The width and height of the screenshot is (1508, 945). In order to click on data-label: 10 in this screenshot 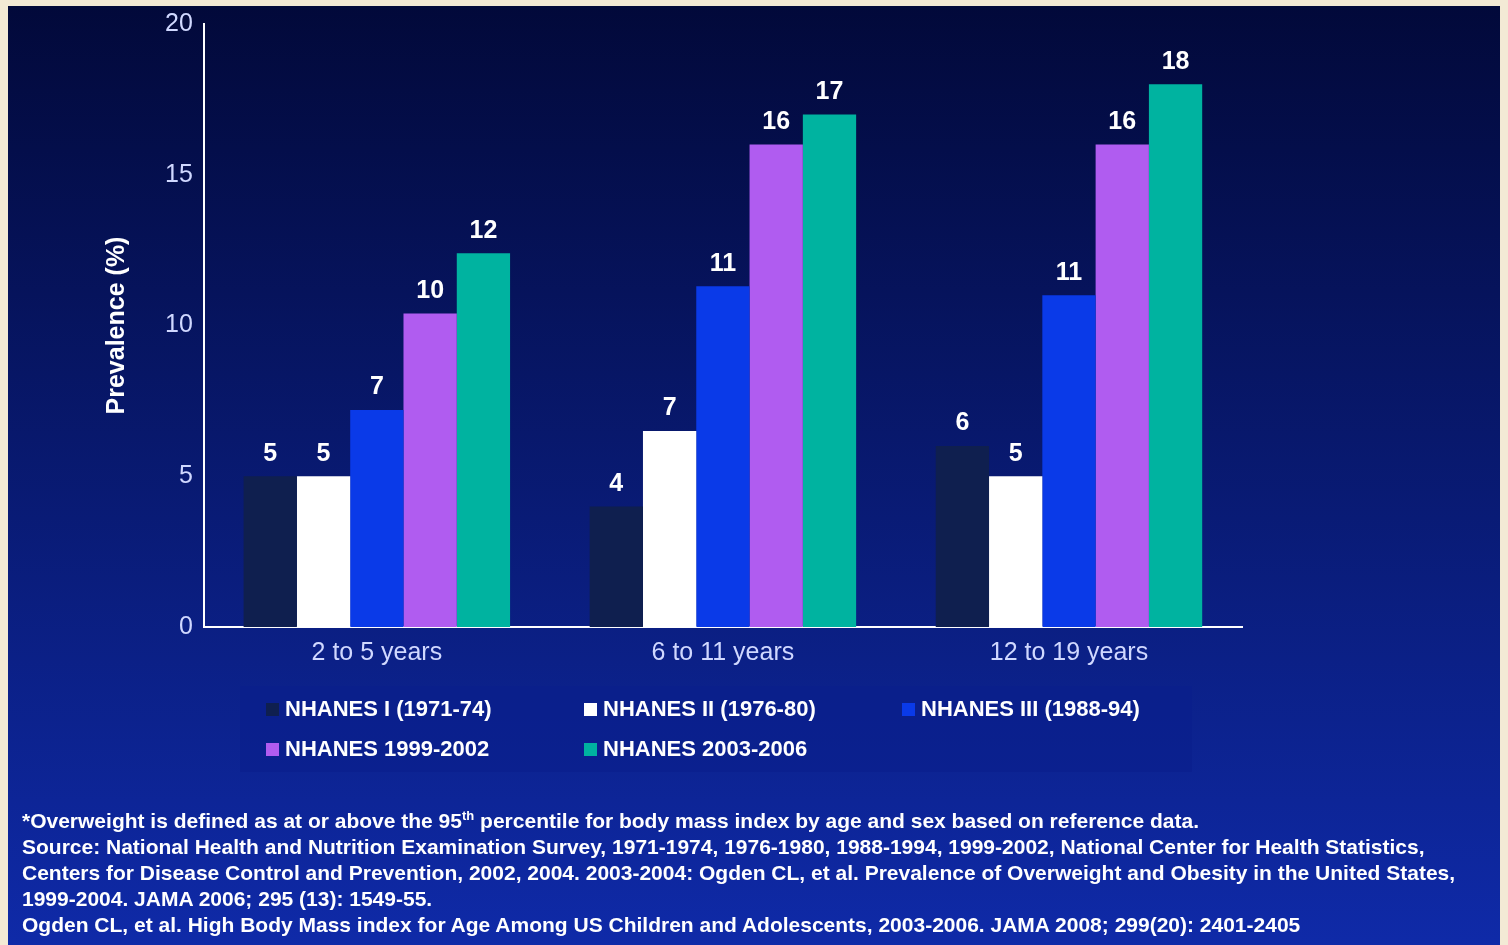, I will do `click(430, 288)`.